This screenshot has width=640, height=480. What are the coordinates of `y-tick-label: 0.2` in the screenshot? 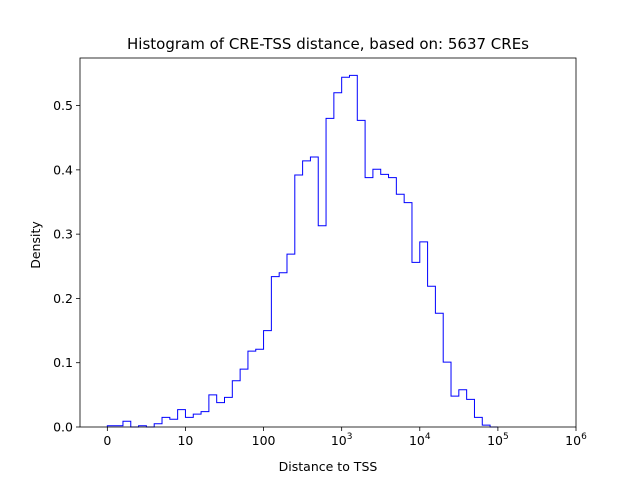 It's located at (63, 298).